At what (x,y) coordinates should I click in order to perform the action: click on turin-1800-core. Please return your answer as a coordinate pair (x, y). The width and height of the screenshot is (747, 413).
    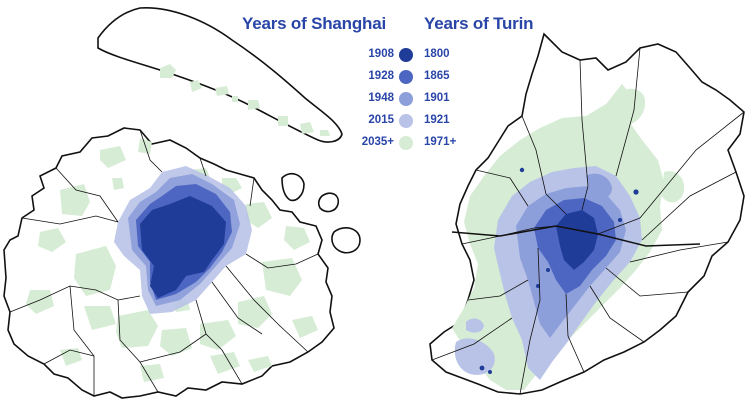
    Looking at the image, I should click on (577, 240).